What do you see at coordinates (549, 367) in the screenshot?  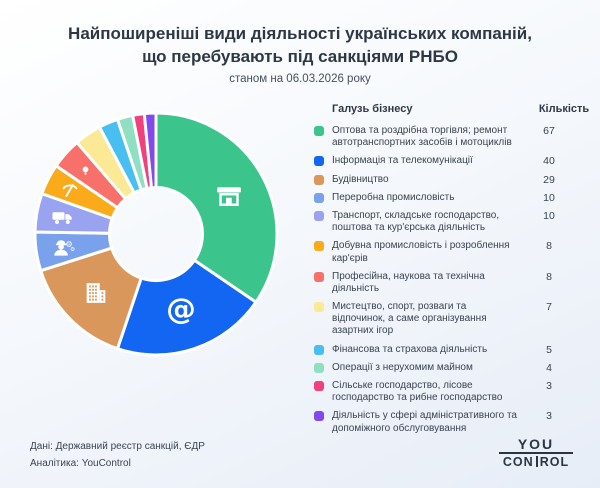 I see `legend-value: 4` at bounding box center [549, 367].